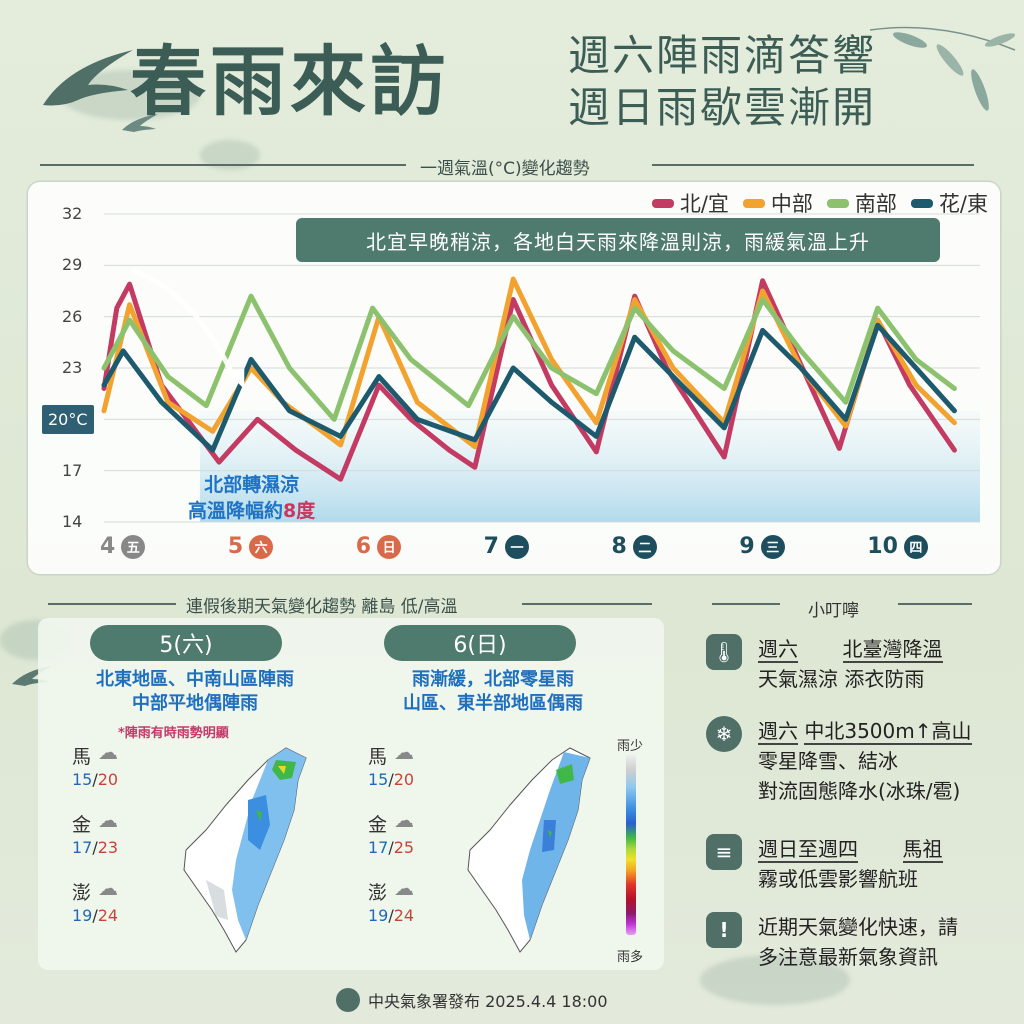 The image size is (1024, 1024). I want to click on leaf-decoration, so click(942, 68).